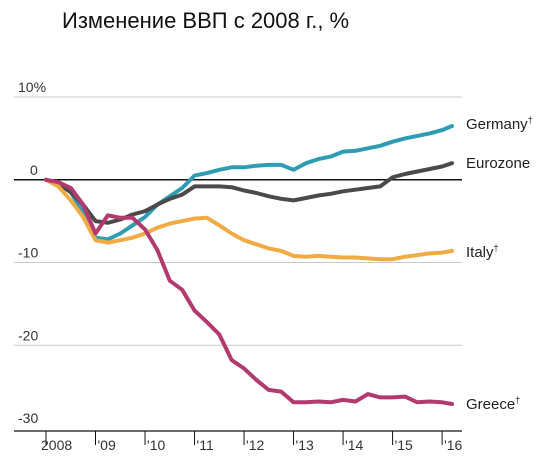 This screenshot has height=462, width=553. What do you see at coordinates (28, 418) in the screenshot?
I see `y-tick-label: -30` at bounding box center [28, 418].